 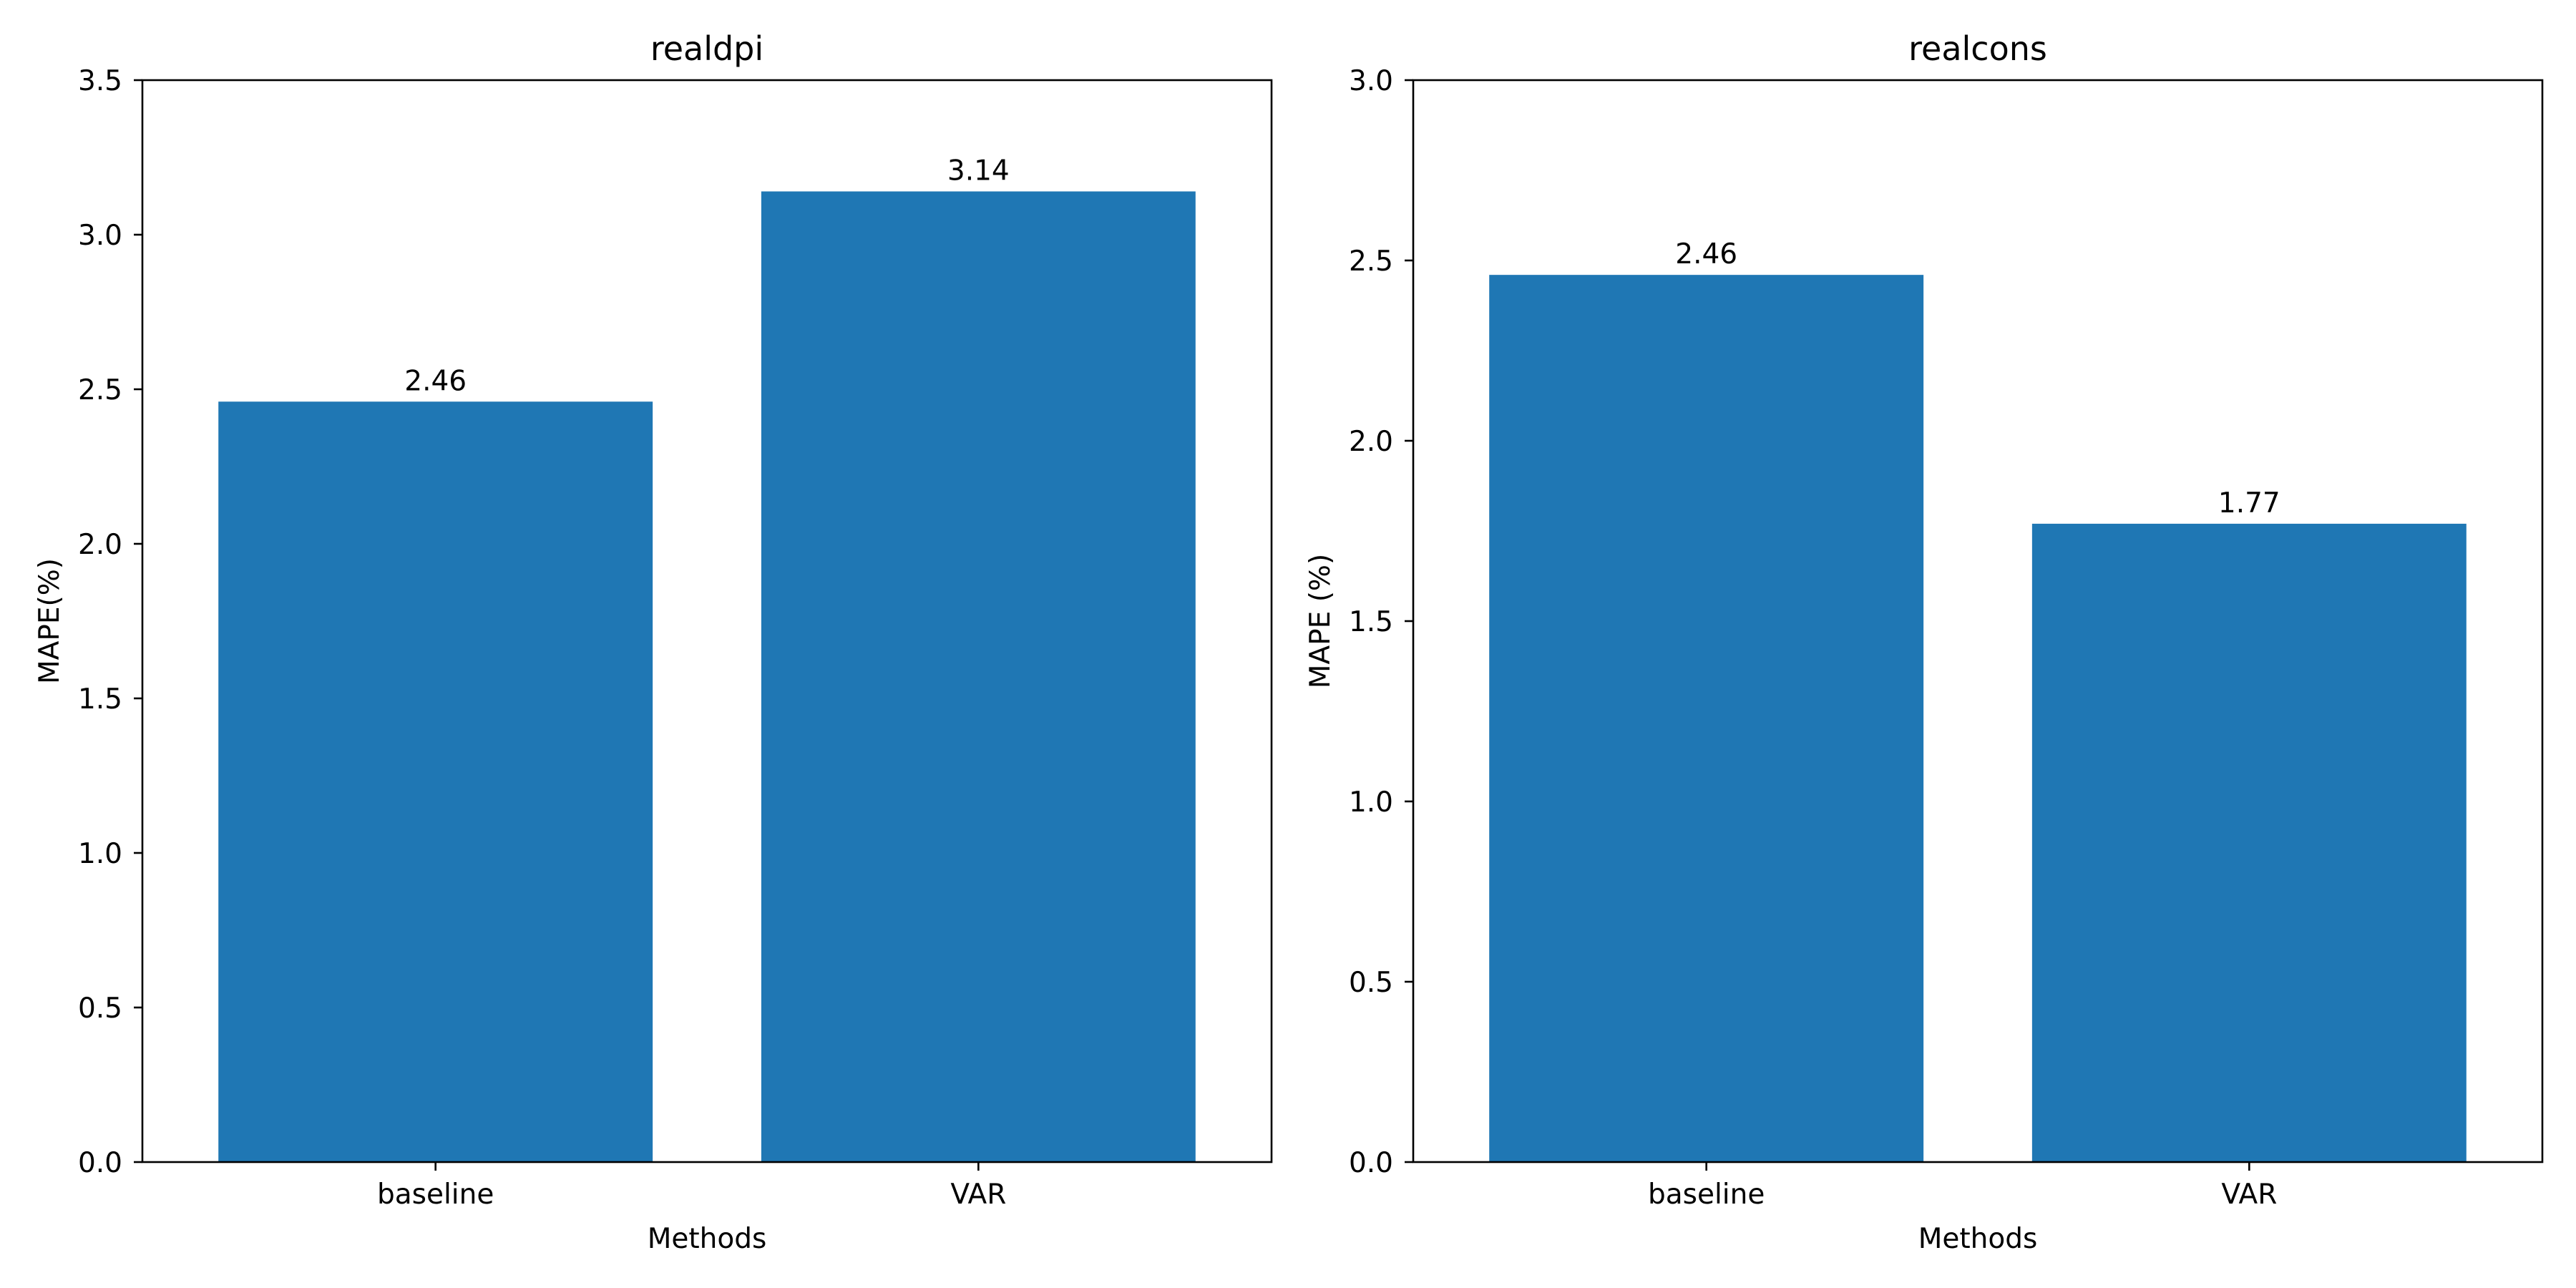 I want to click on y-axis-label: MAPE(%), so click(x=50, y=621).